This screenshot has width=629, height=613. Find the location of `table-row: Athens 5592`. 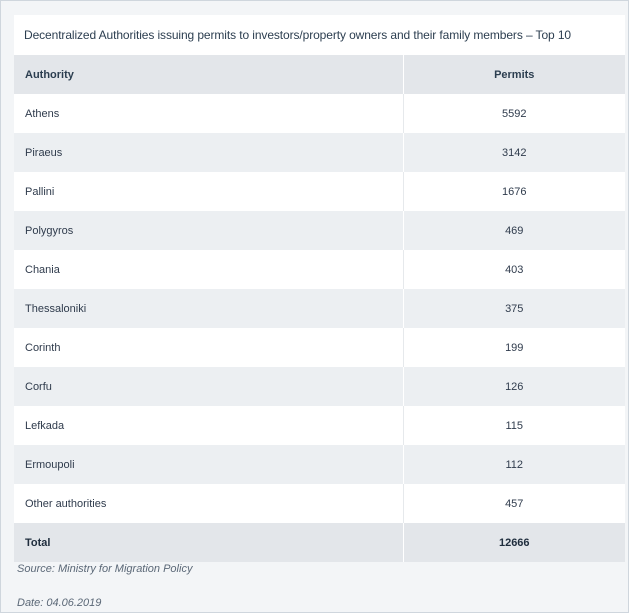

table-row: Athens 5592 is located at coordinates (319, 113).